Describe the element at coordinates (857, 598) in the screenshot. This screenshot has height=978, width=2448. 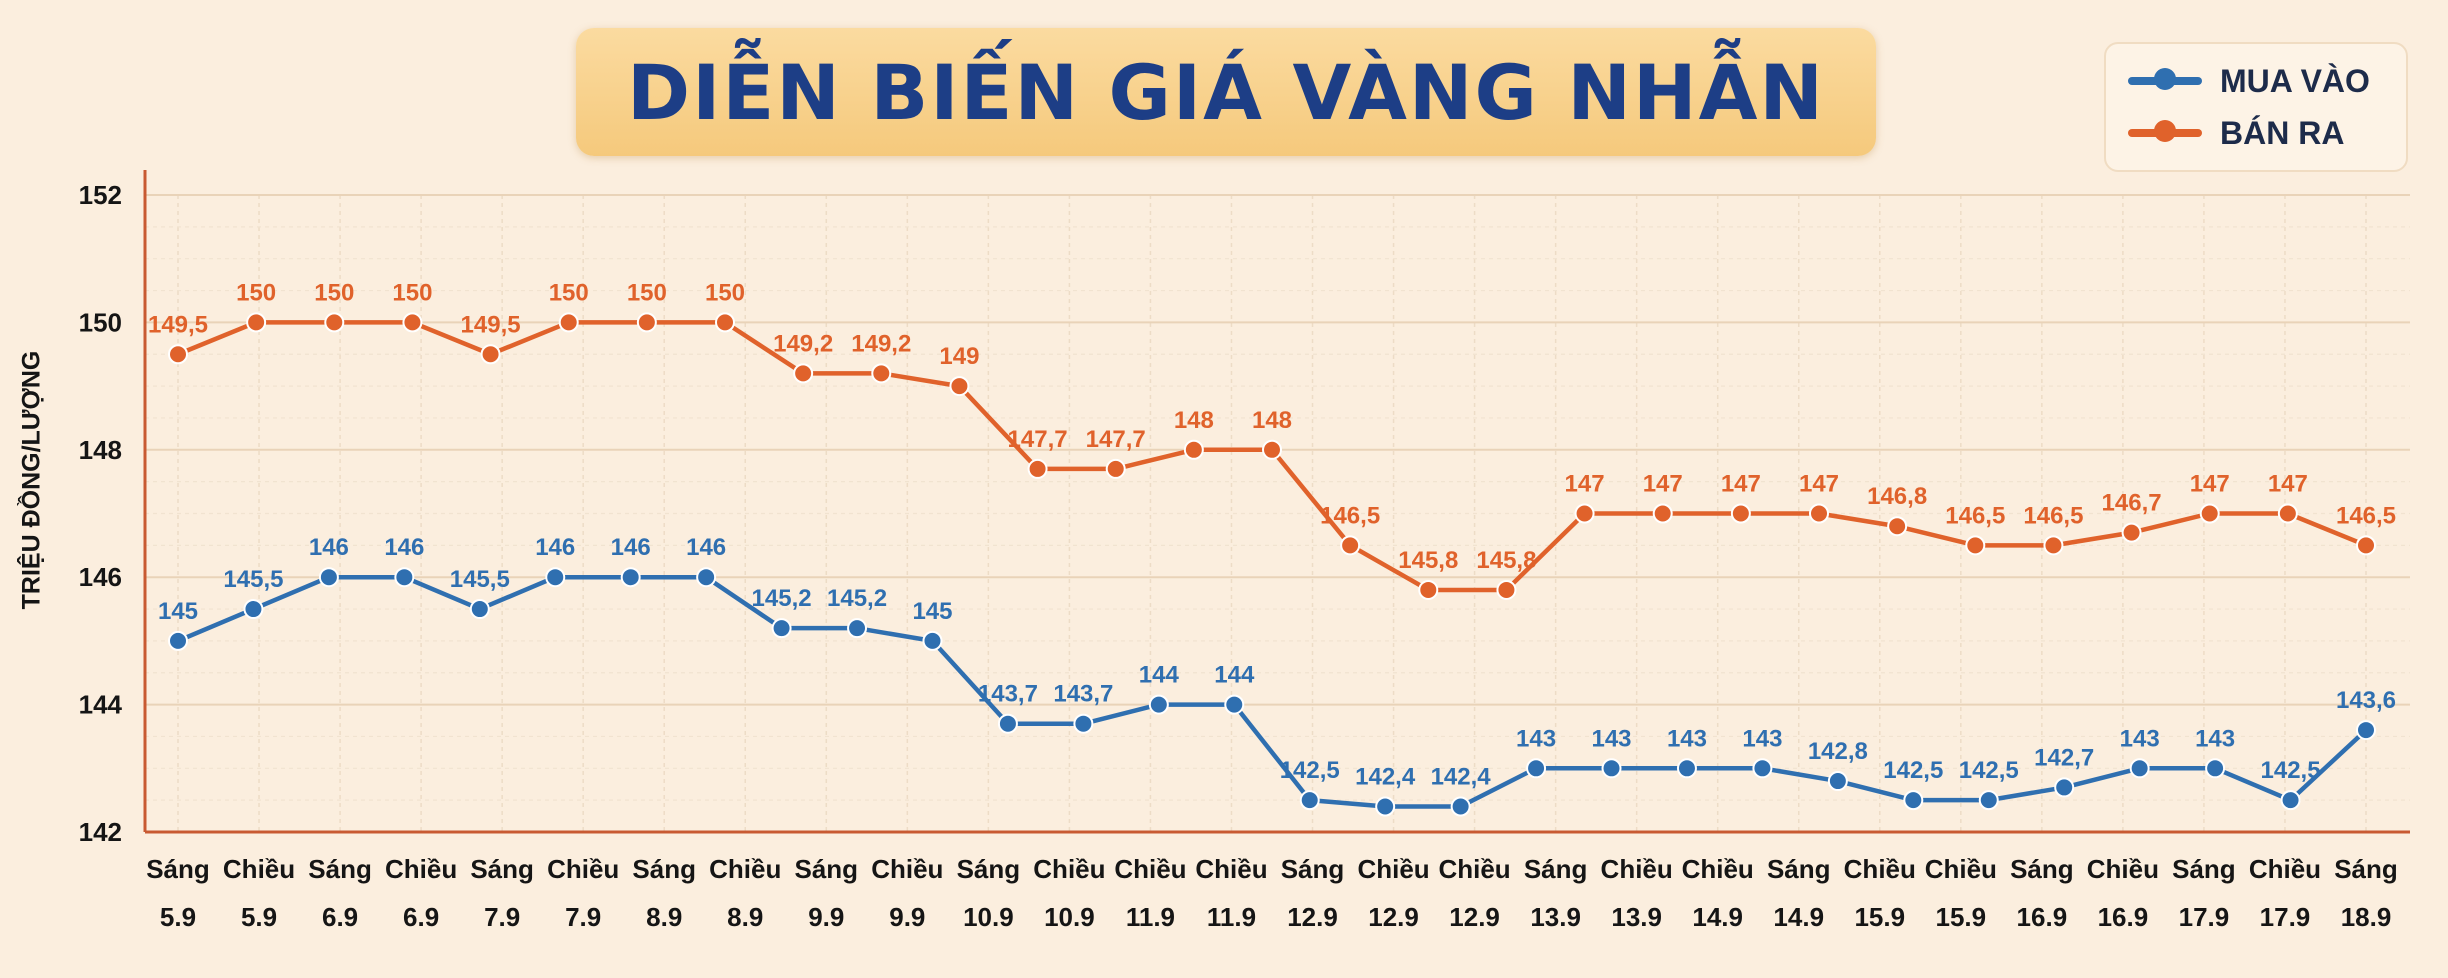
I see `data-label-buy: 145,2` at that location.